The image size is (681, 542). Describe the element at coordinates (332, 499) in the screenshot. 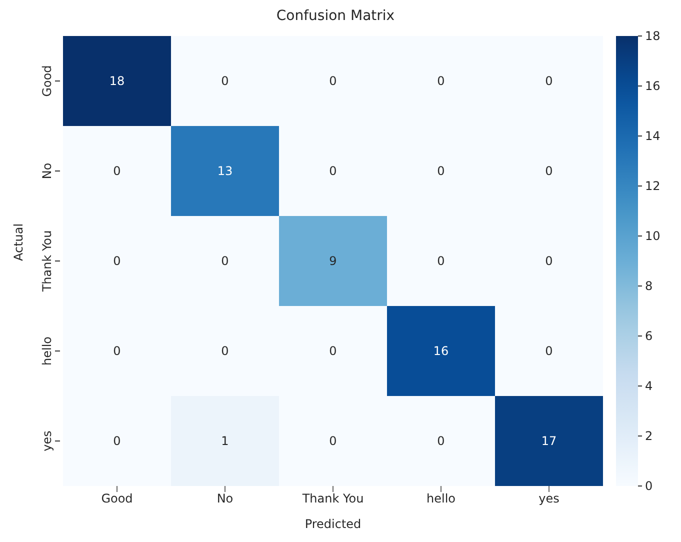

I see `x-tick-label: Thank You` at that location.